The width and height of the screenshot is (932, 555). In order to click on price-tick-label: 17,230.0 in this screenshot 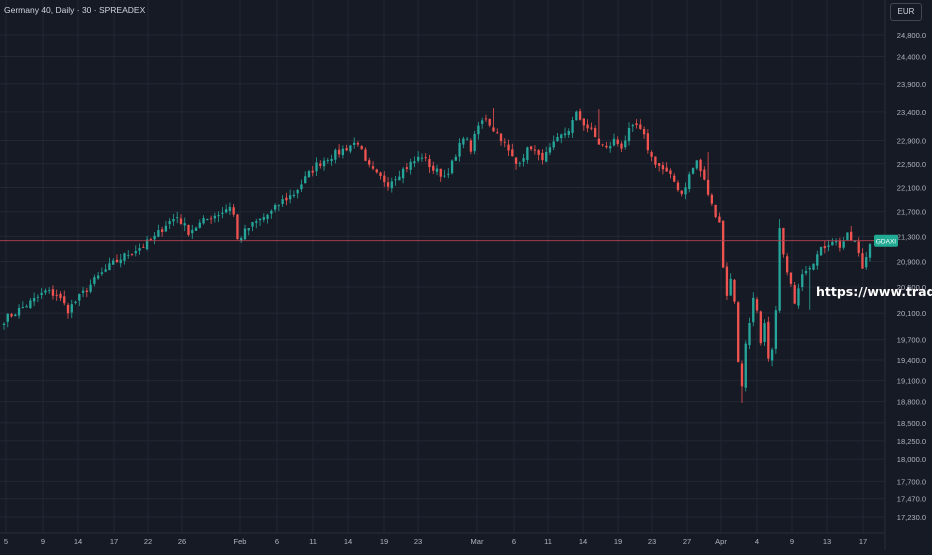, I will do `click(911, 517)`.